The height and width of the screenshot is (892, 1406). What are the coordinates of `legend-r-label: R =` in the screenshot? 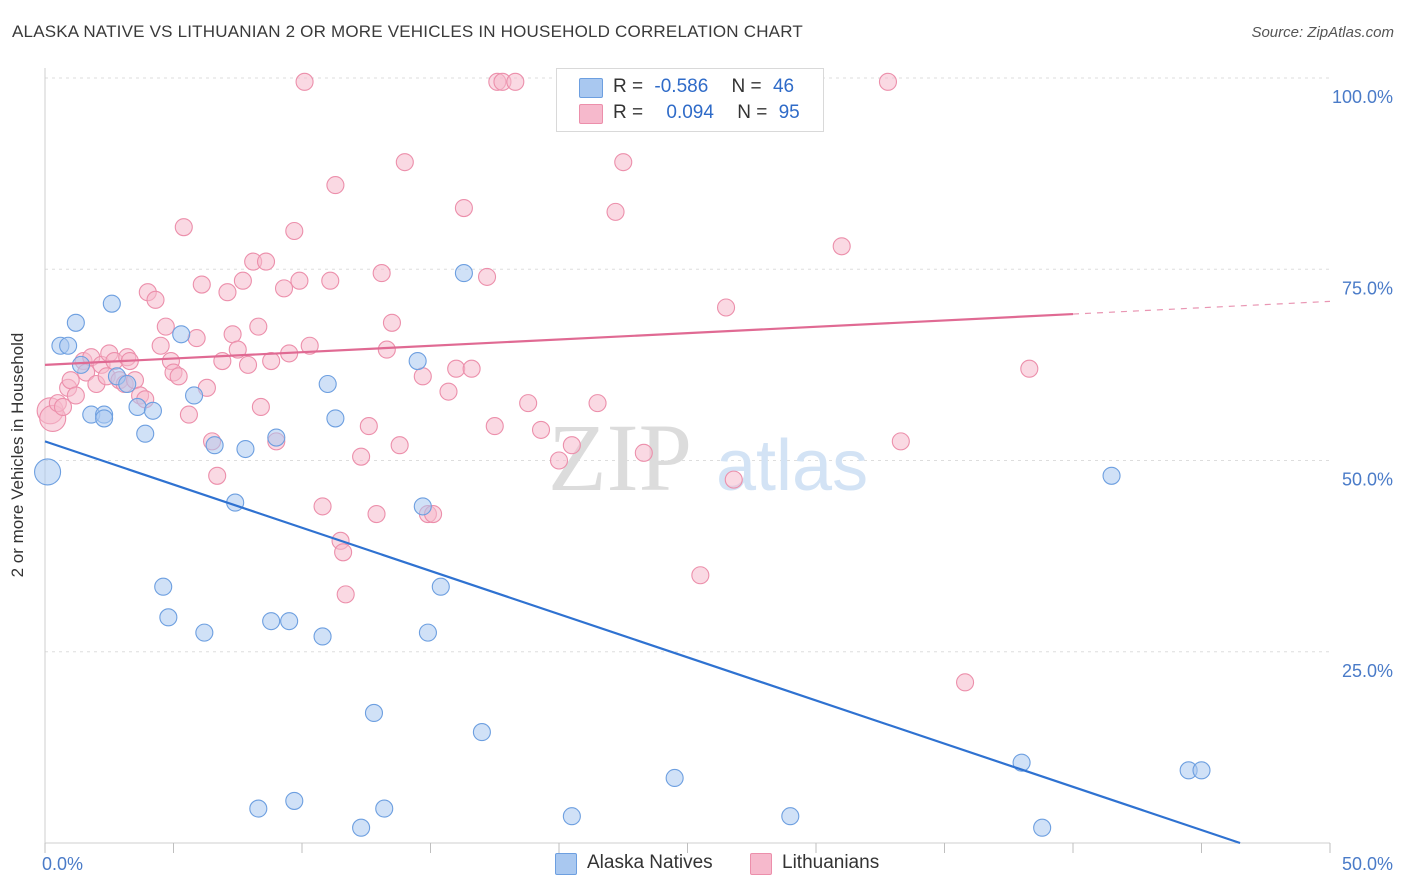 It's located at (628, 86).